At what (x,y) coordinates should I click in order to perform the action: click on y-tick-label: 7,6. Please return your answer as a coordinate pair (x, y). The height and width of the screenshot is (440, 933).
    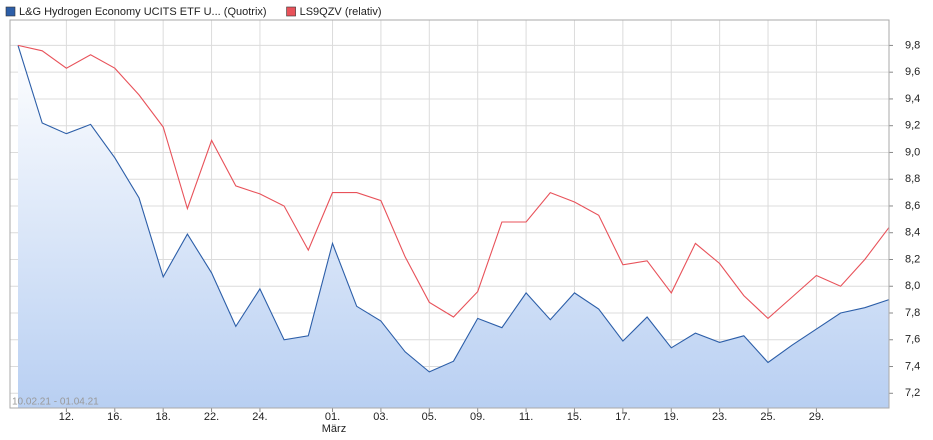
    Looking at the image, I should click on (912, 340).